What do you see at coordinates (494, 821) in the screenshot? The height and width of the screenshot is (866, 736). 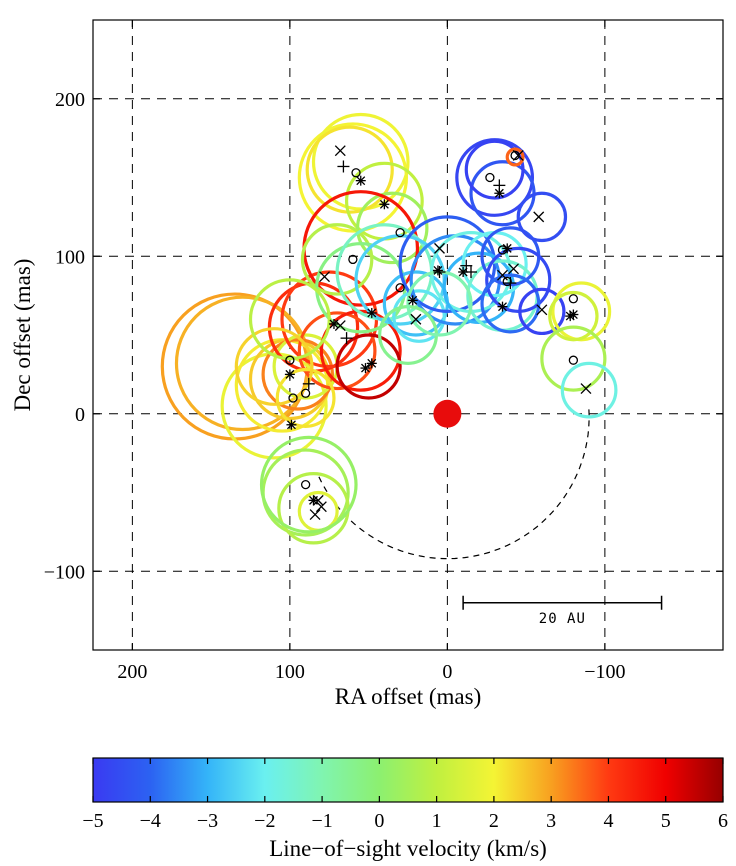 I see `colorbar-tick-label: 2` at bounding box center [494, 821].